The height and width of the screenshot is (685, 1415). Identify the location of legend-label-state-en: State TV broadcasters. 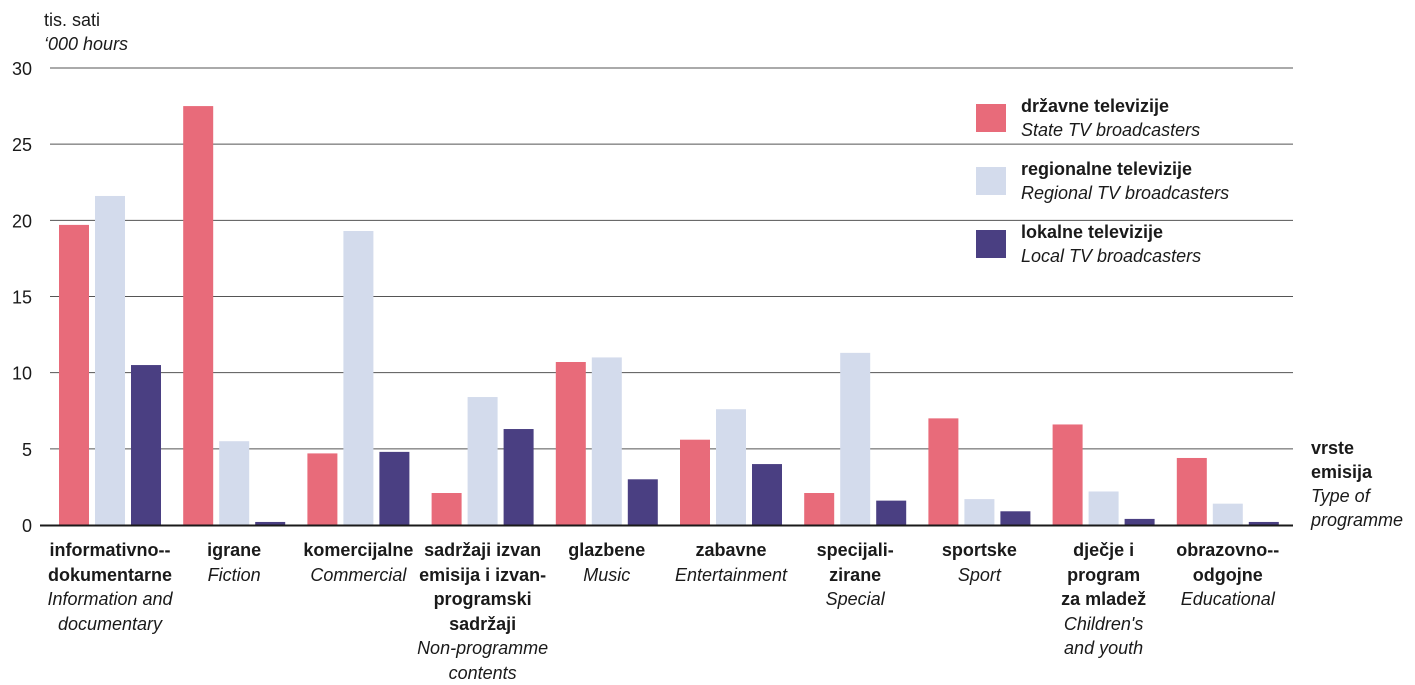
(1111, 130).